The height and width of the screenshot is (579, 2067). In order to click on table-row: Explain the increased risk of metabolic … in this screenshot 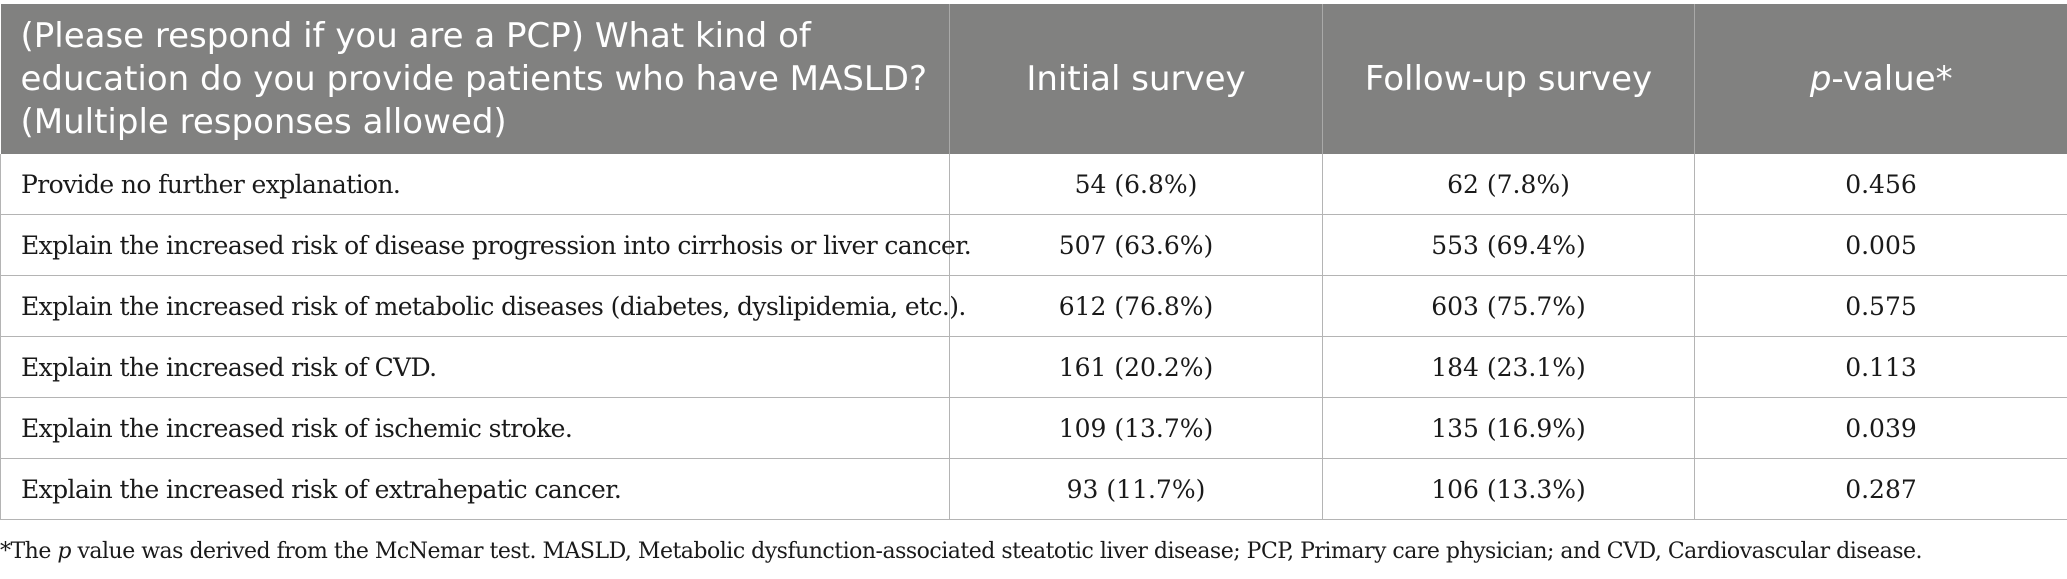, I will do `click(1033, 306)`.